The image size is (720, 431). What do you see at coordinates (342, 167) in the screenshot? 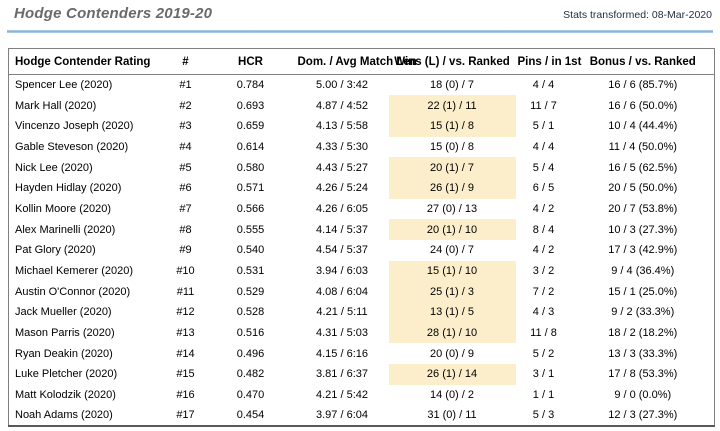
I see `dom-avg-len-cell: 4.43 / 5:27` at bounding box center [342, 167].